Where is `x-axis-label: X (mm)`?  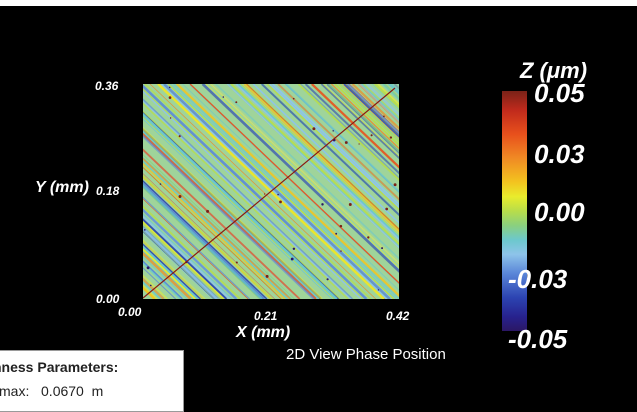 x-axis-label: X (mm) is located at coordinates (263, 332).